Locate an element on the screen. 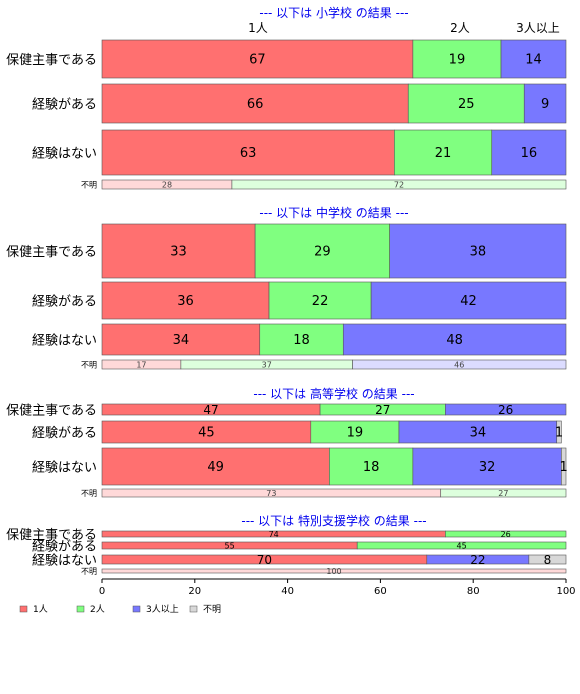 Image resolution: width=580 pixels, height=694 pixels. data-label: 67 is located at coordinates (257, 60).